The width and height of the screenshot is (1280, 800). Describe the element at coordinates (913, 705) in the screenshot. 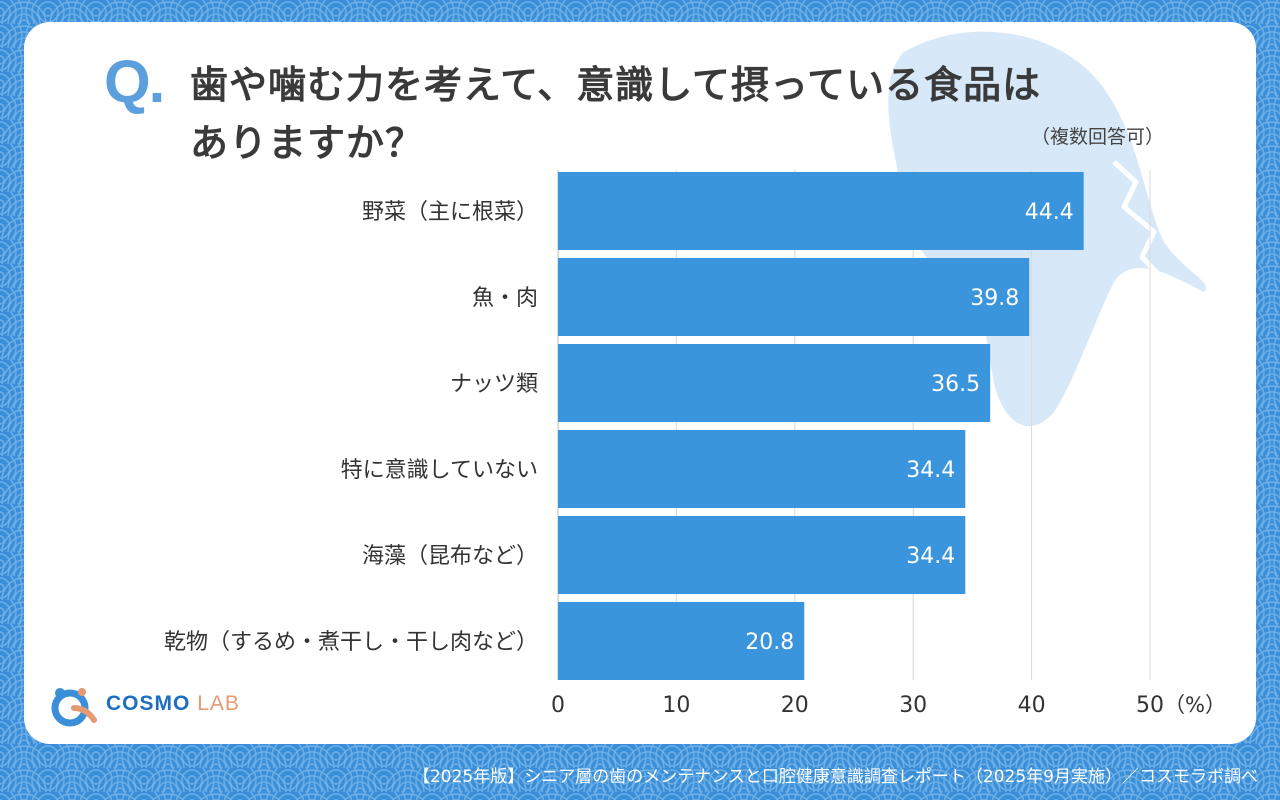

I see `x-tick-label: 30` at that location.